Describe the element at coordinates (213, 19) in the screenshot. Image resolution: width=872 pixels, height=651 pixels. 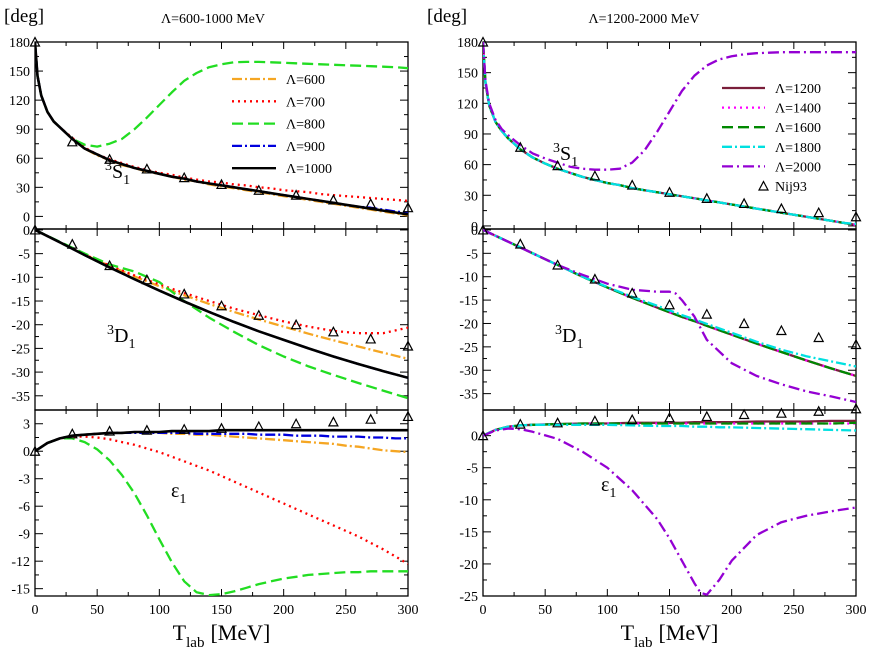
I see `chart-title: Λ=600-1000 MeV` at that location.